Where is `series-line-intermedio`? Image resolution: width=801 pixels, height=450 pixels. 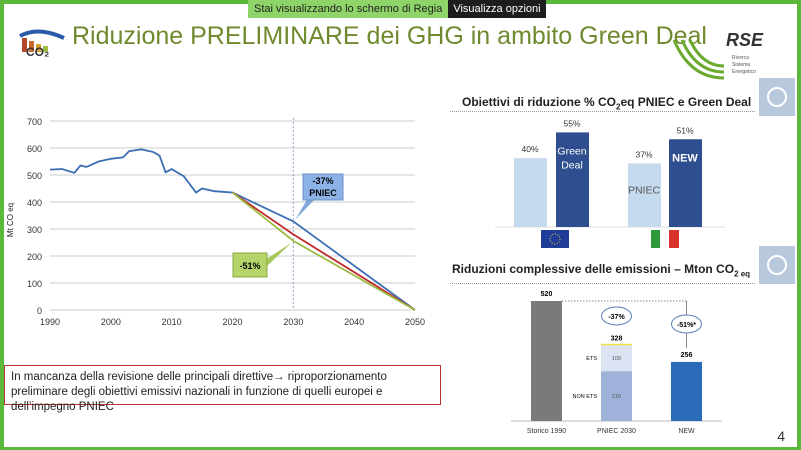
series-line-intermedio is located at coordinates (323, 251).